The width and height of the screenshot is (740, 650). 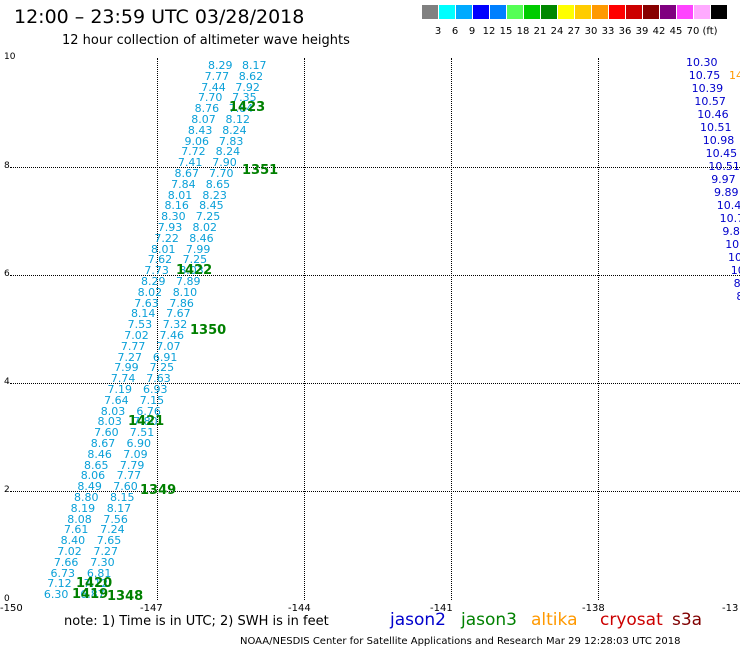 I want to click on wave-height-value: 7.92, so click(x=247, y=87).